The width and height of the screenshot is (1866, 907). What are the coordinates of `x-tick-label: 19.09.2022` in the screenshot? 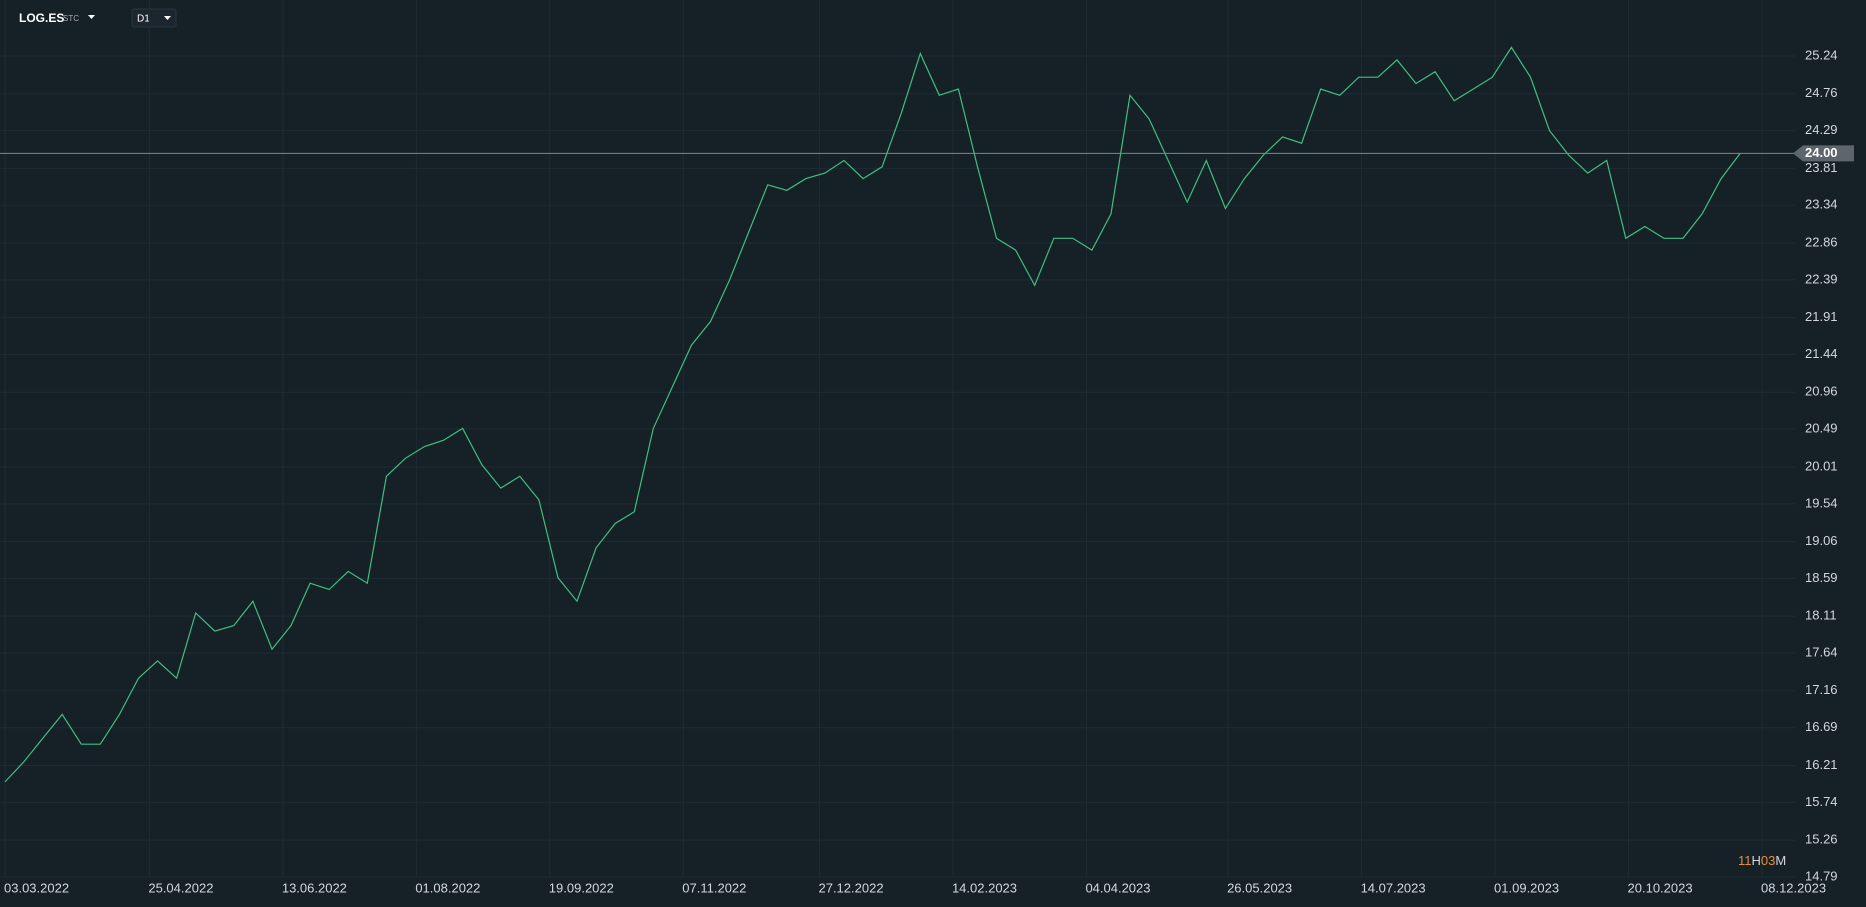 It's located at (581, 887).